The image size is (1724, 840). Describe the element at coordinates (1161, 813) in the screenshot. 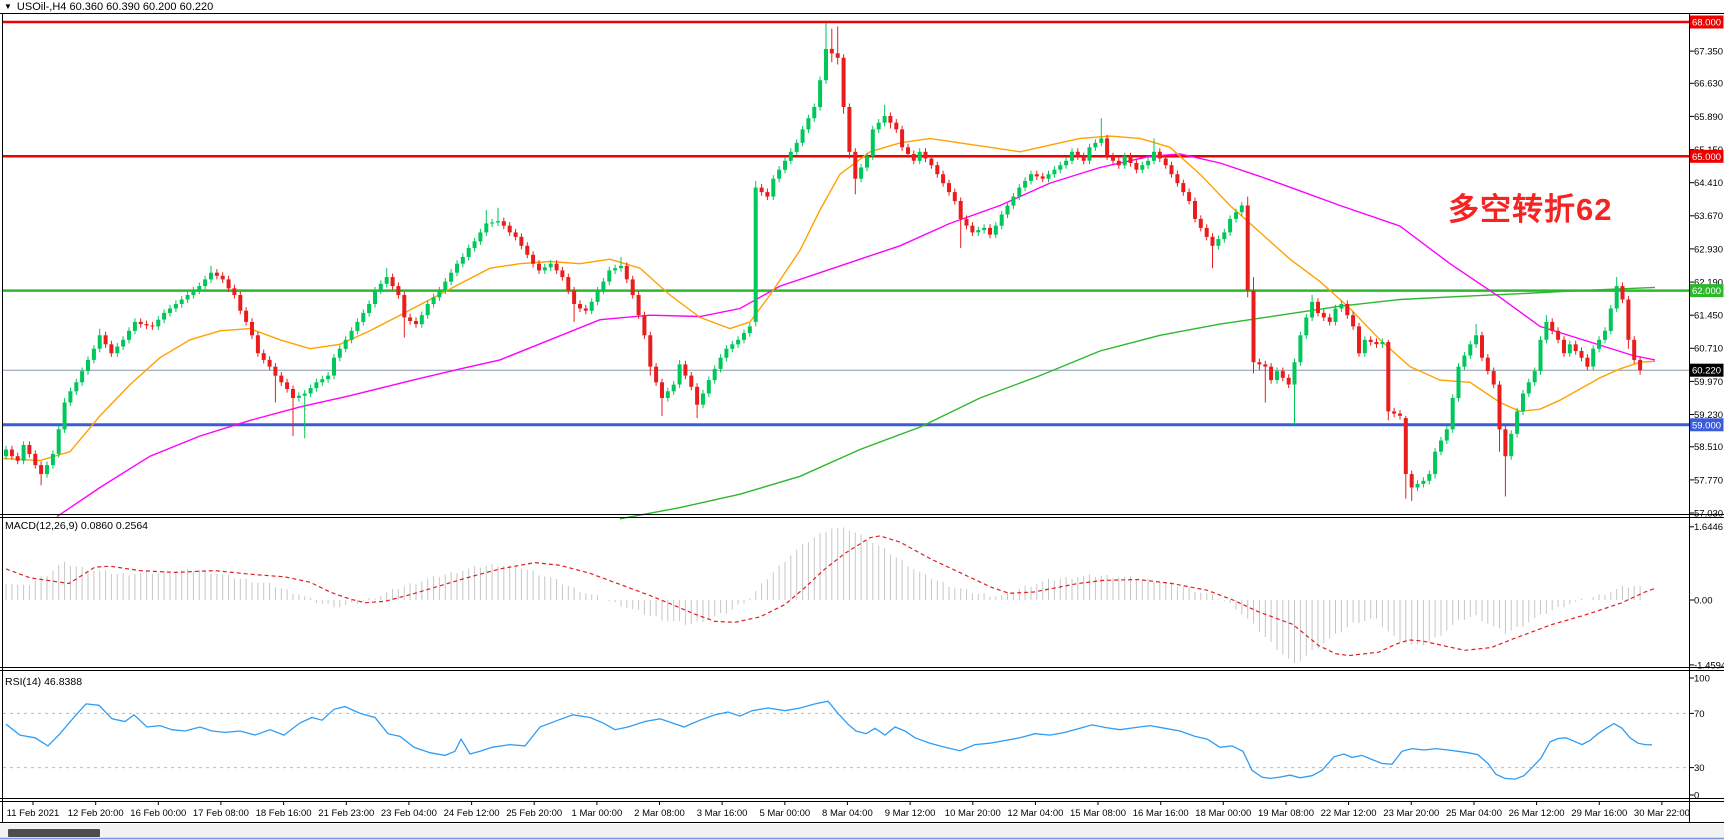

I see `svg-text: 16 Mar 16:00` at that location.